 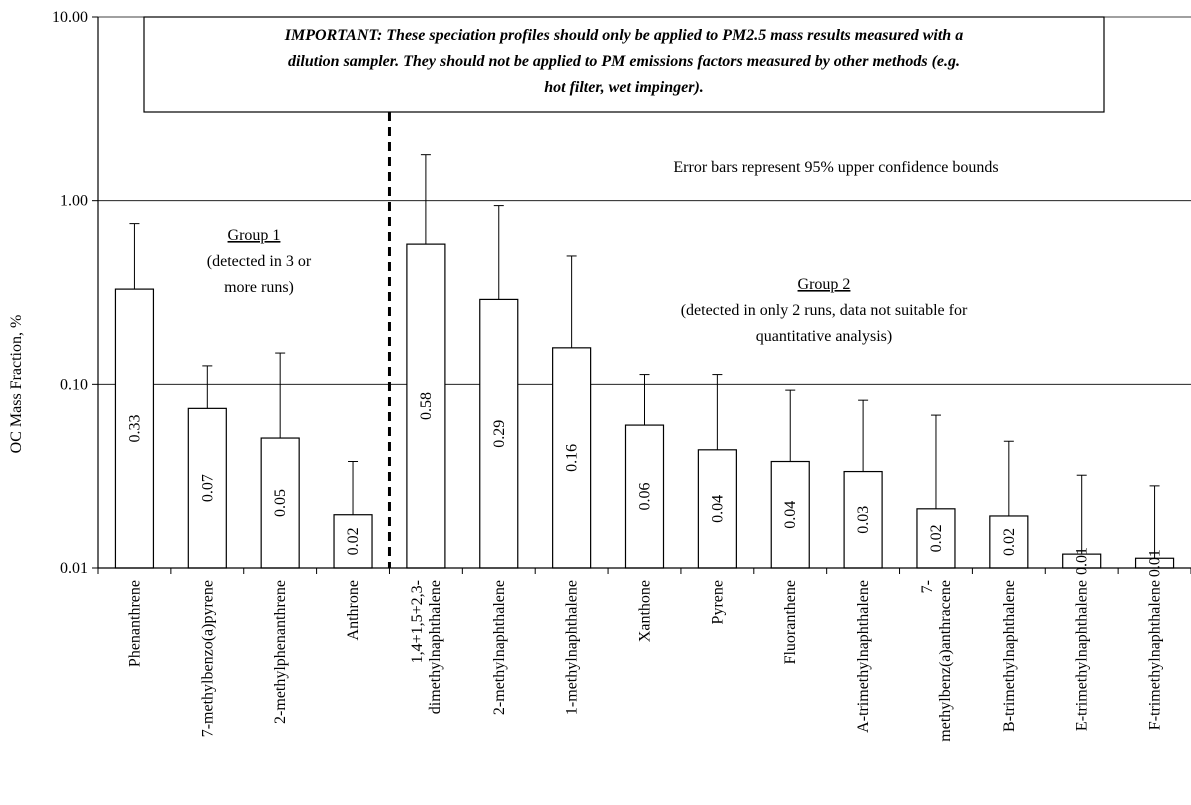 I want to click on group2-title: Group 2, so click(x=824, y=284).